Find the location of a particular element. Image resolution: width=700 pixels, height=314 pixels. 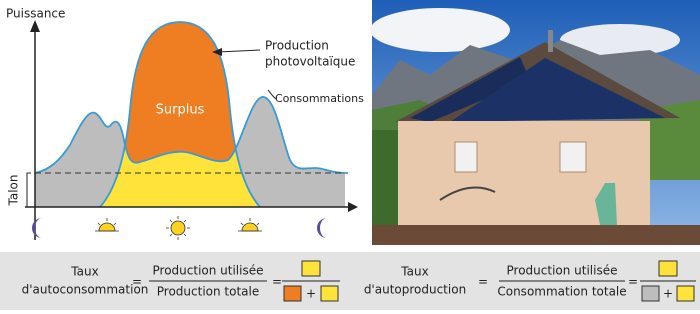

denominator: Consommation totale is located at coordinates (561, 292).